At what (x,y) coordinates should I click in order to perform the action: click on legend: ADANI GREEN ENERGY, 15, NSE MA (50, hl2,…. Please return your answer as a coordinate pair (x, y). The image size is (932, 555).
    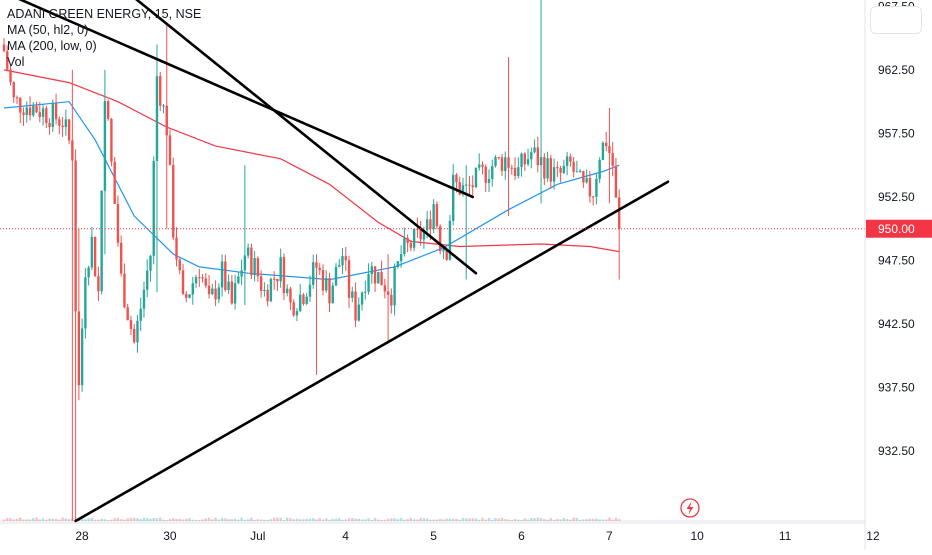
    Looking at the image, I should click on (104, 38).